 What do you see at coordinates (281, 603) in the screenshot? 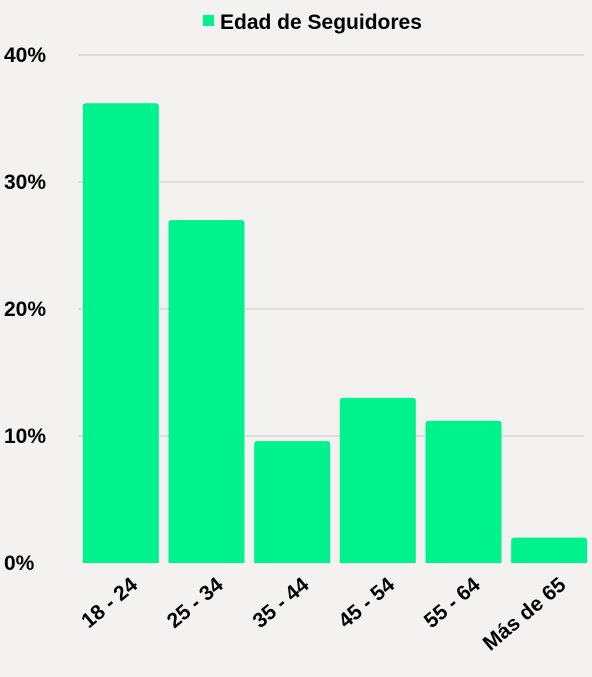
I see `x-tick-label: 35 - 44` at bounding box center [281, 603].